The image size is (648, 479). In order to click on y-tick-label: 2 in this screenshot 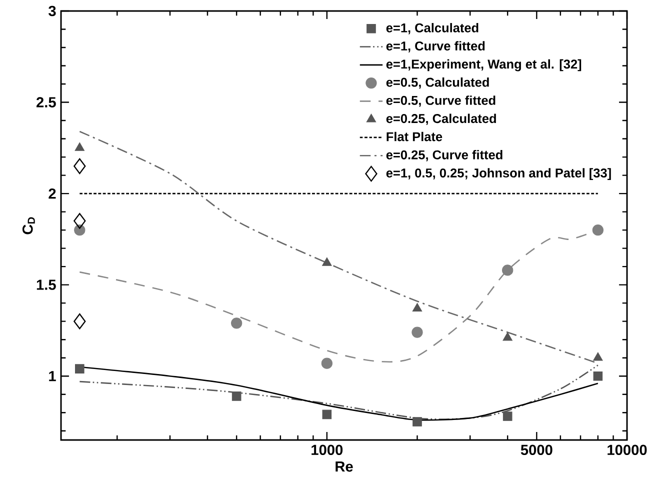, I will do `click(52, 193)`.